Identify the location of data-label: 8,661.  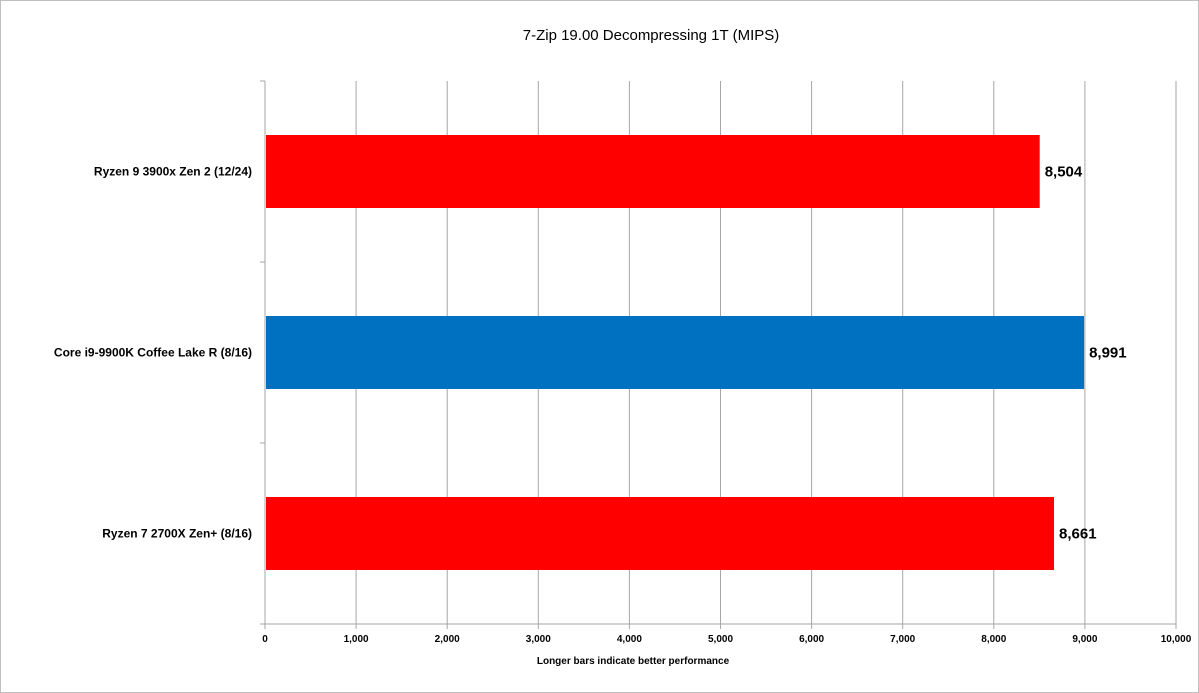
(1078, 534).